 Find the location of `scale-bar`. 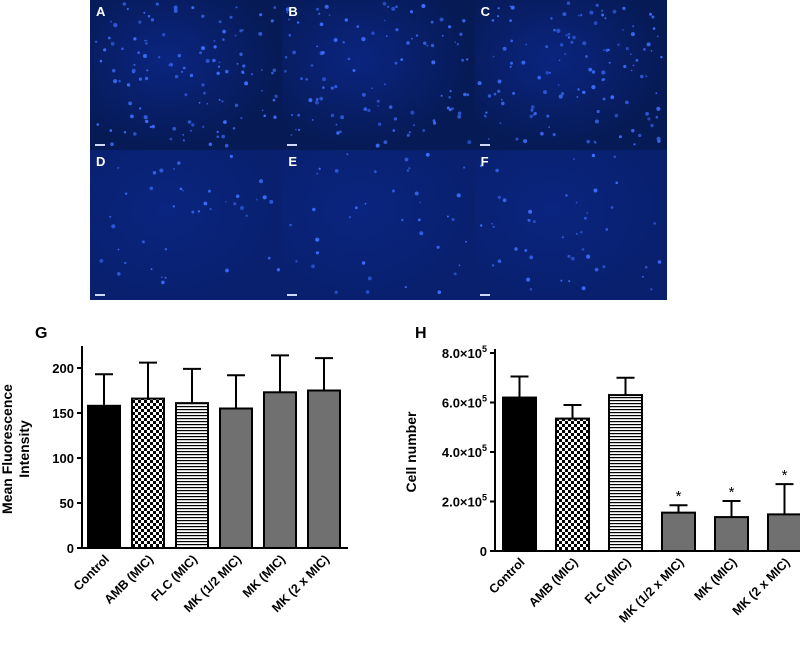

scale-bar is located at coordinates (100, 145).